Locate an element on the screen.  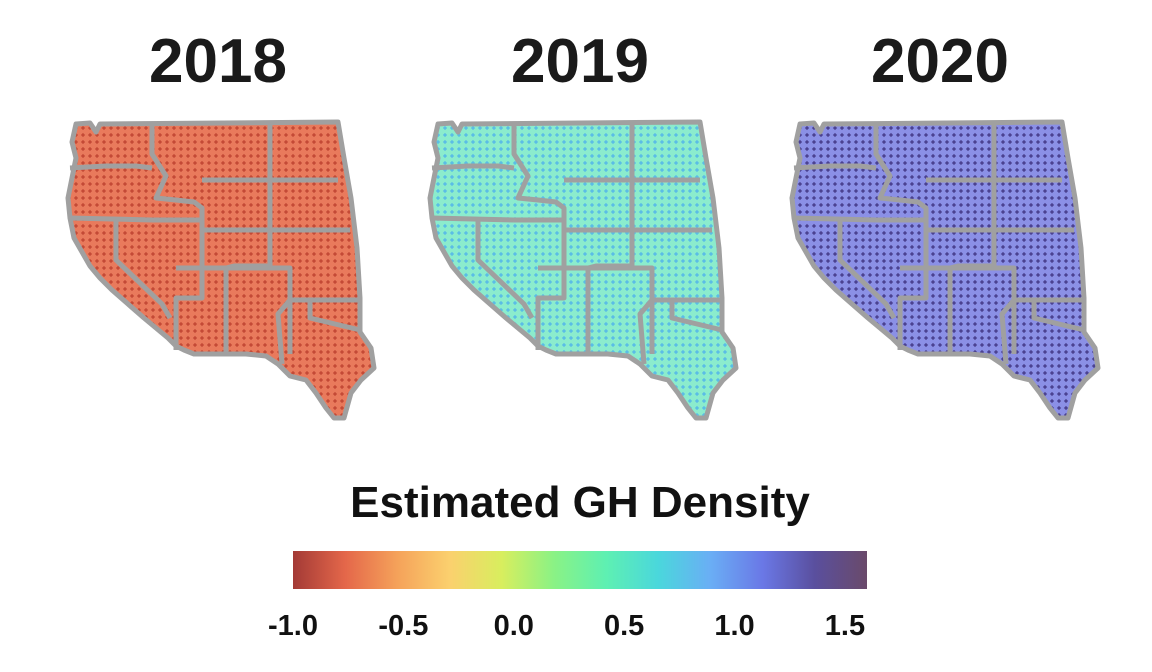
legend-tick-label: 0.5 is located at coordinates (624, 626).